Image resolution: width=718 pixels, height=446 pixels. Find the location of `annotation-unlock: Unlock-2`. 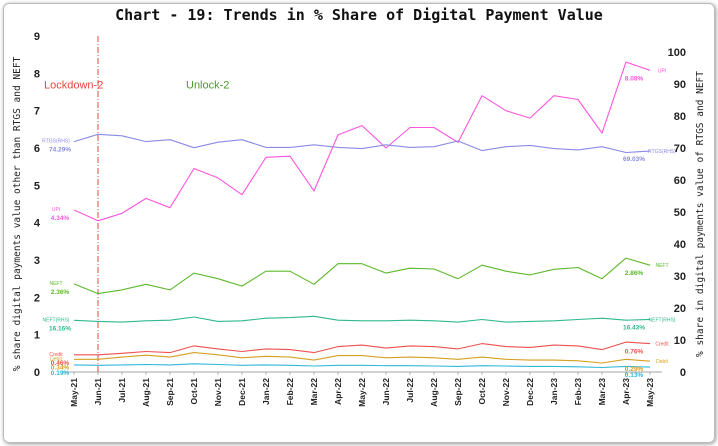

annotation-unlock: Unlock-2 is located at coordinates (207, 85).